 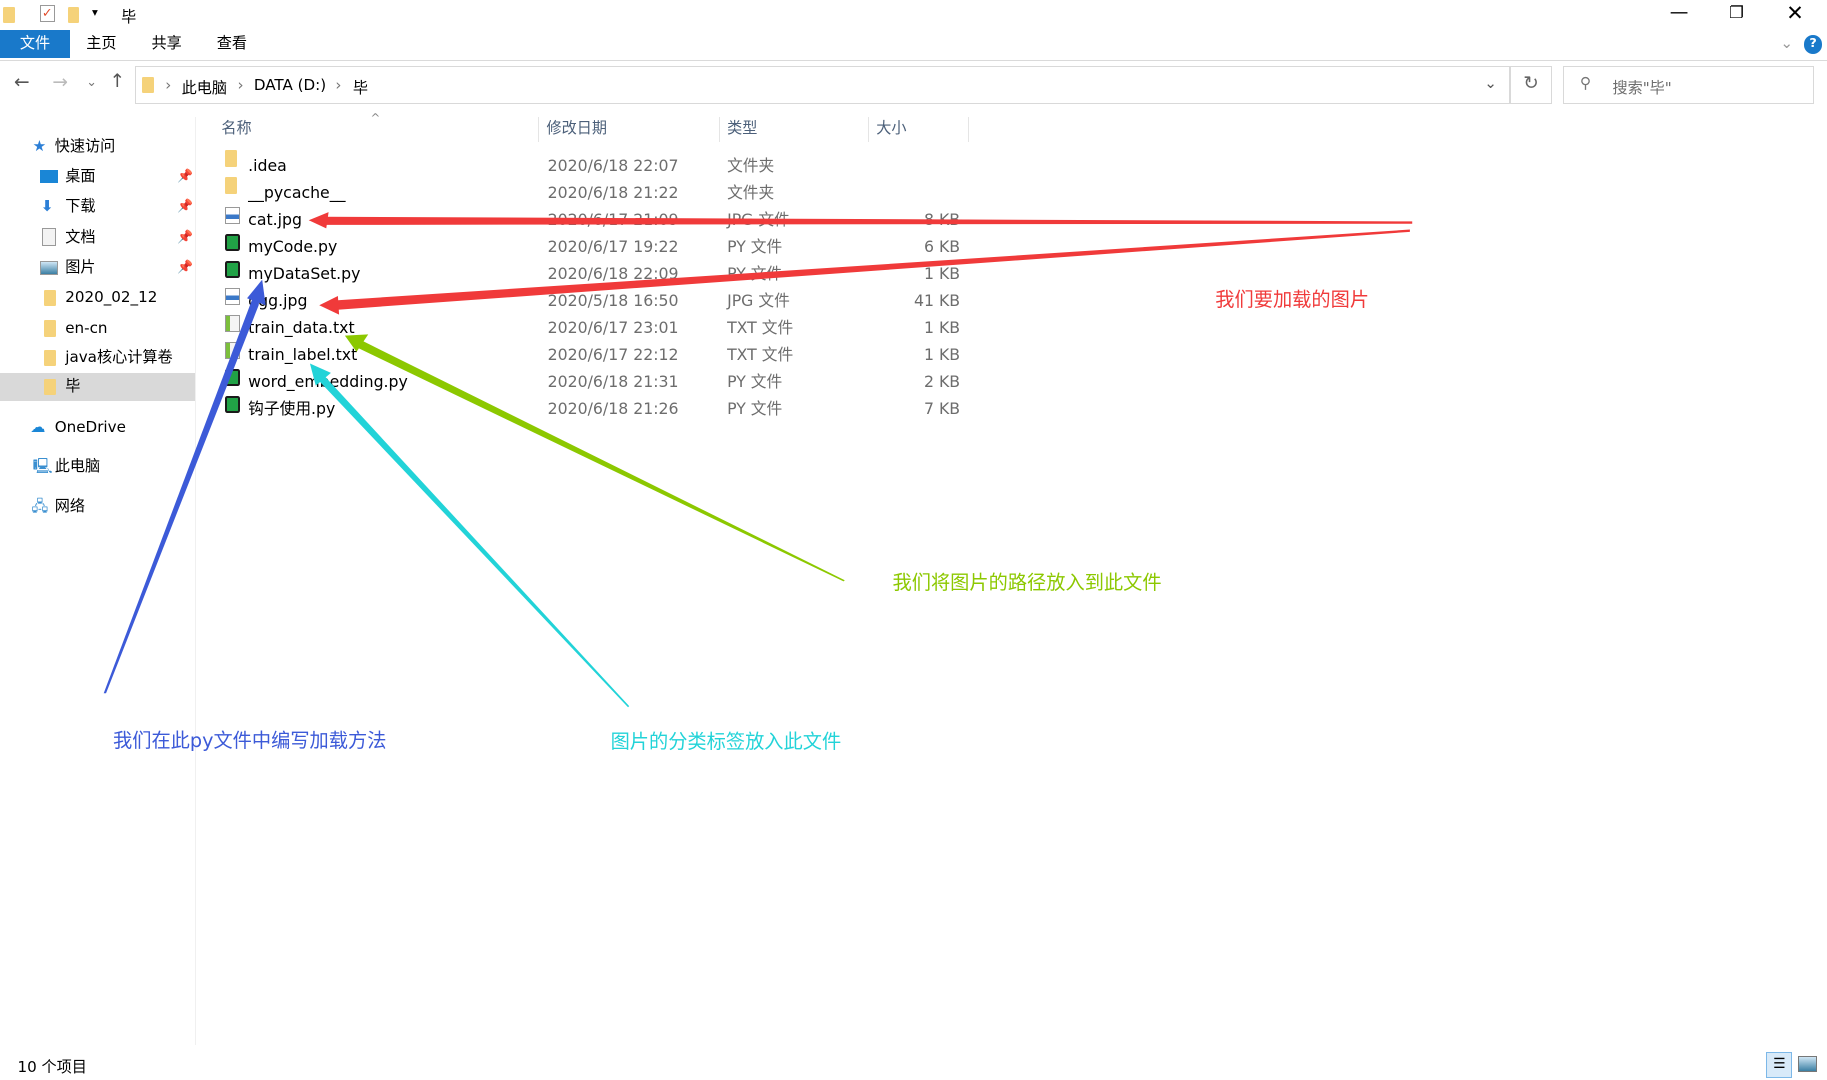 I want to click on sidebar-item-desktop: 桌面 📌, so click(x=97, y=177).